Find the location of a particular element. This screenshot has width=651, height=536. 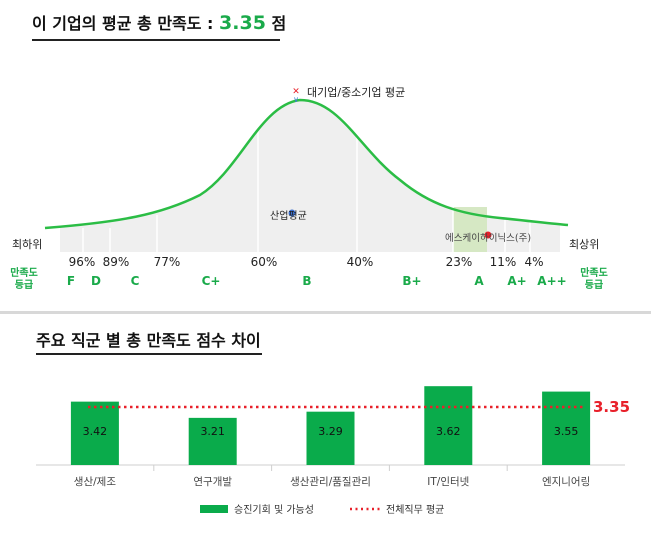

grade-label: C is located at coordinates (135, 281).